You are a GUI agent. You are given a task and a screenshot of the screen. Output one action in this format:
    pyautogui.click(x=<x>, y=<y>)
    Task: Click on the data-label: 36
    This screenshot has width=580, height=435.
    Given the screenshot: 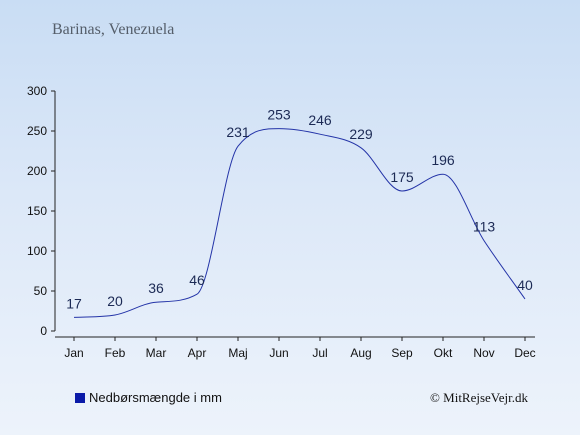 What is the action you would take?
    pyautogui.click(x=156, y=288)
    